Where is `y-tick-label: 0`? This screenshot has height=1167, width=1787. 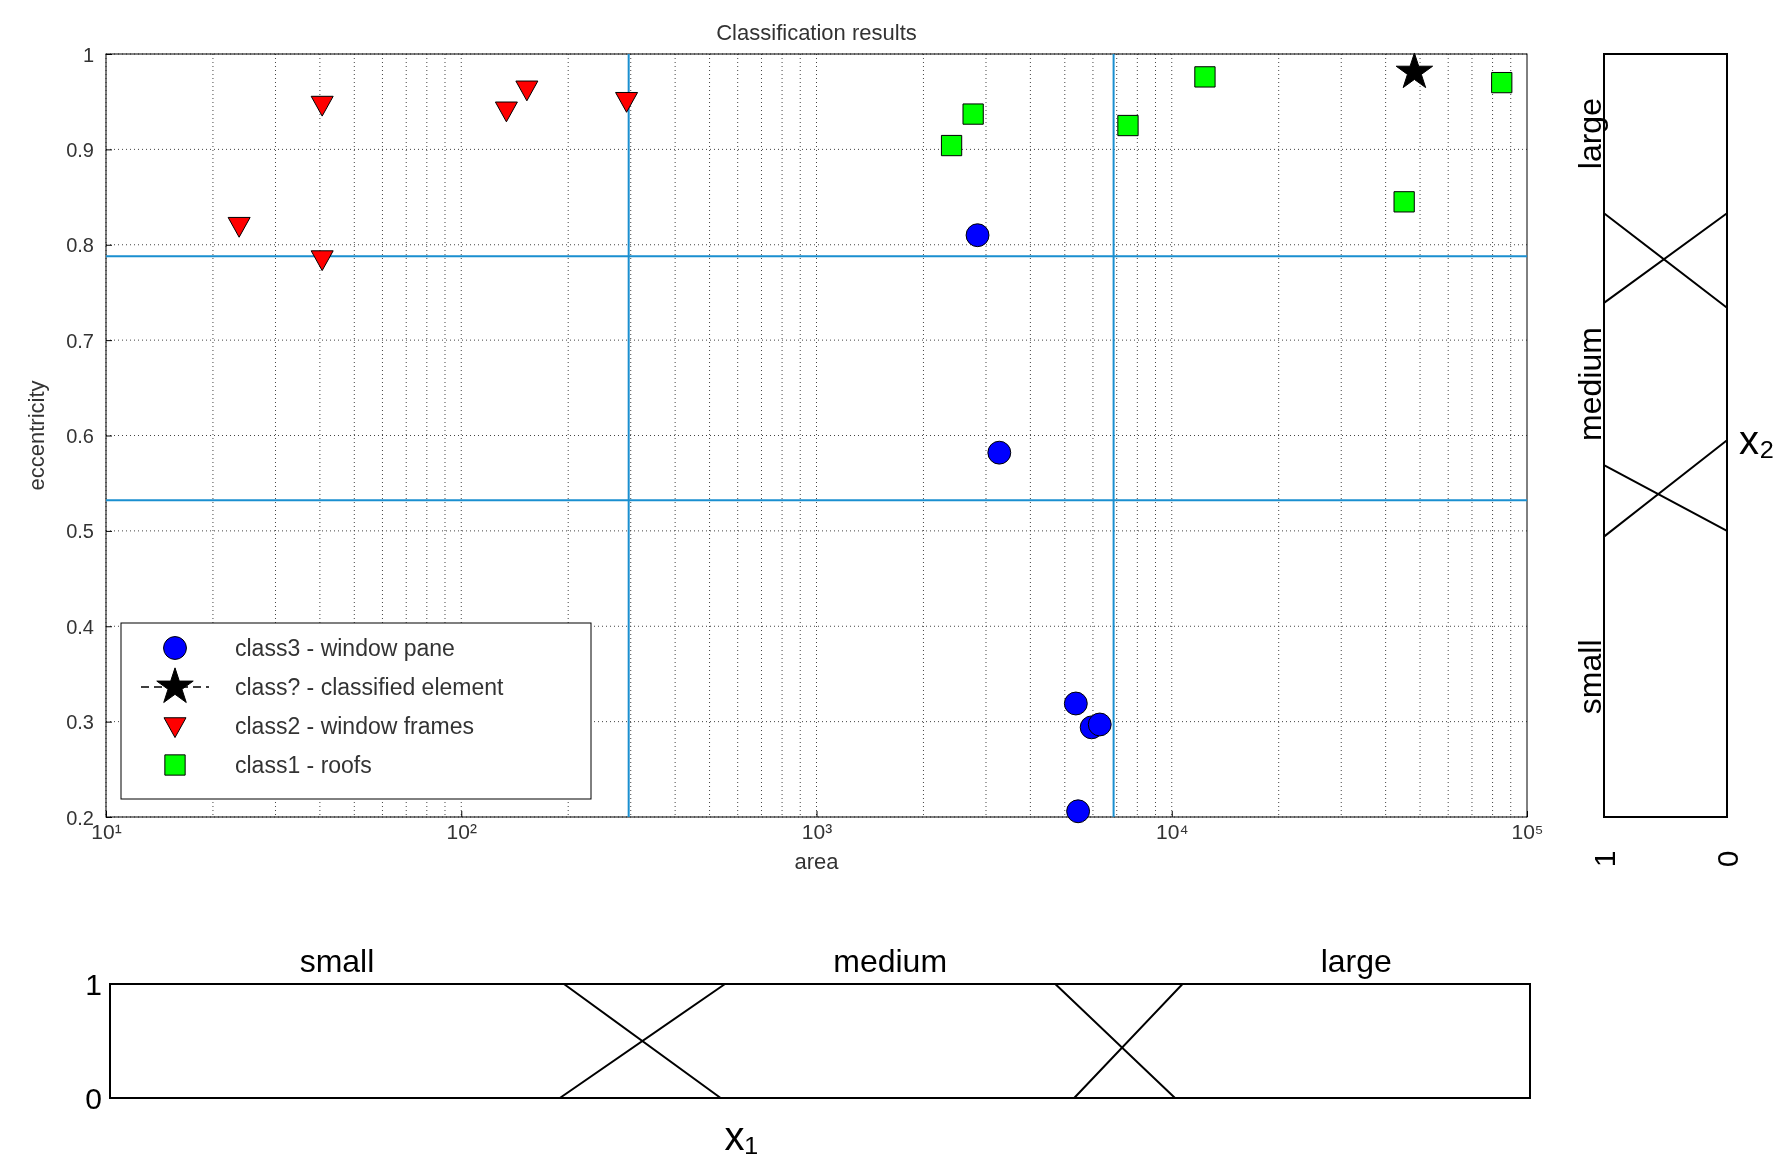 y-tick-label: 0 is located at coordinates (93, 1098).